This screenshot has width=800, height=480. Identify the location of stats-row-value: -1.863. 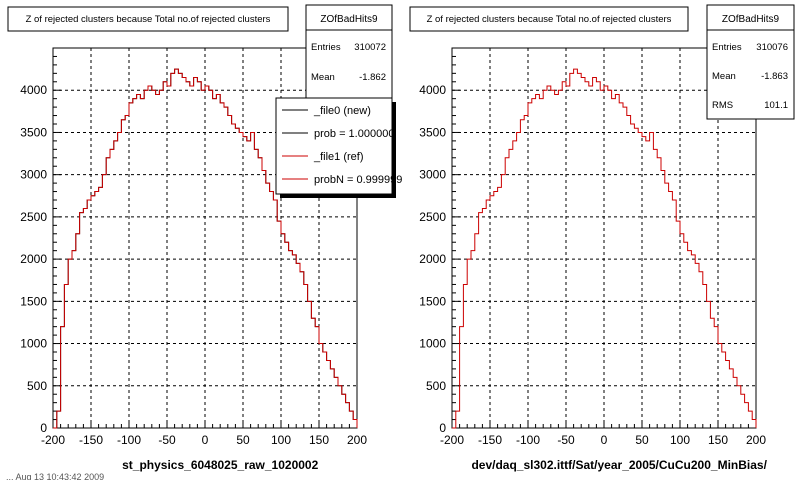
(774, 76).